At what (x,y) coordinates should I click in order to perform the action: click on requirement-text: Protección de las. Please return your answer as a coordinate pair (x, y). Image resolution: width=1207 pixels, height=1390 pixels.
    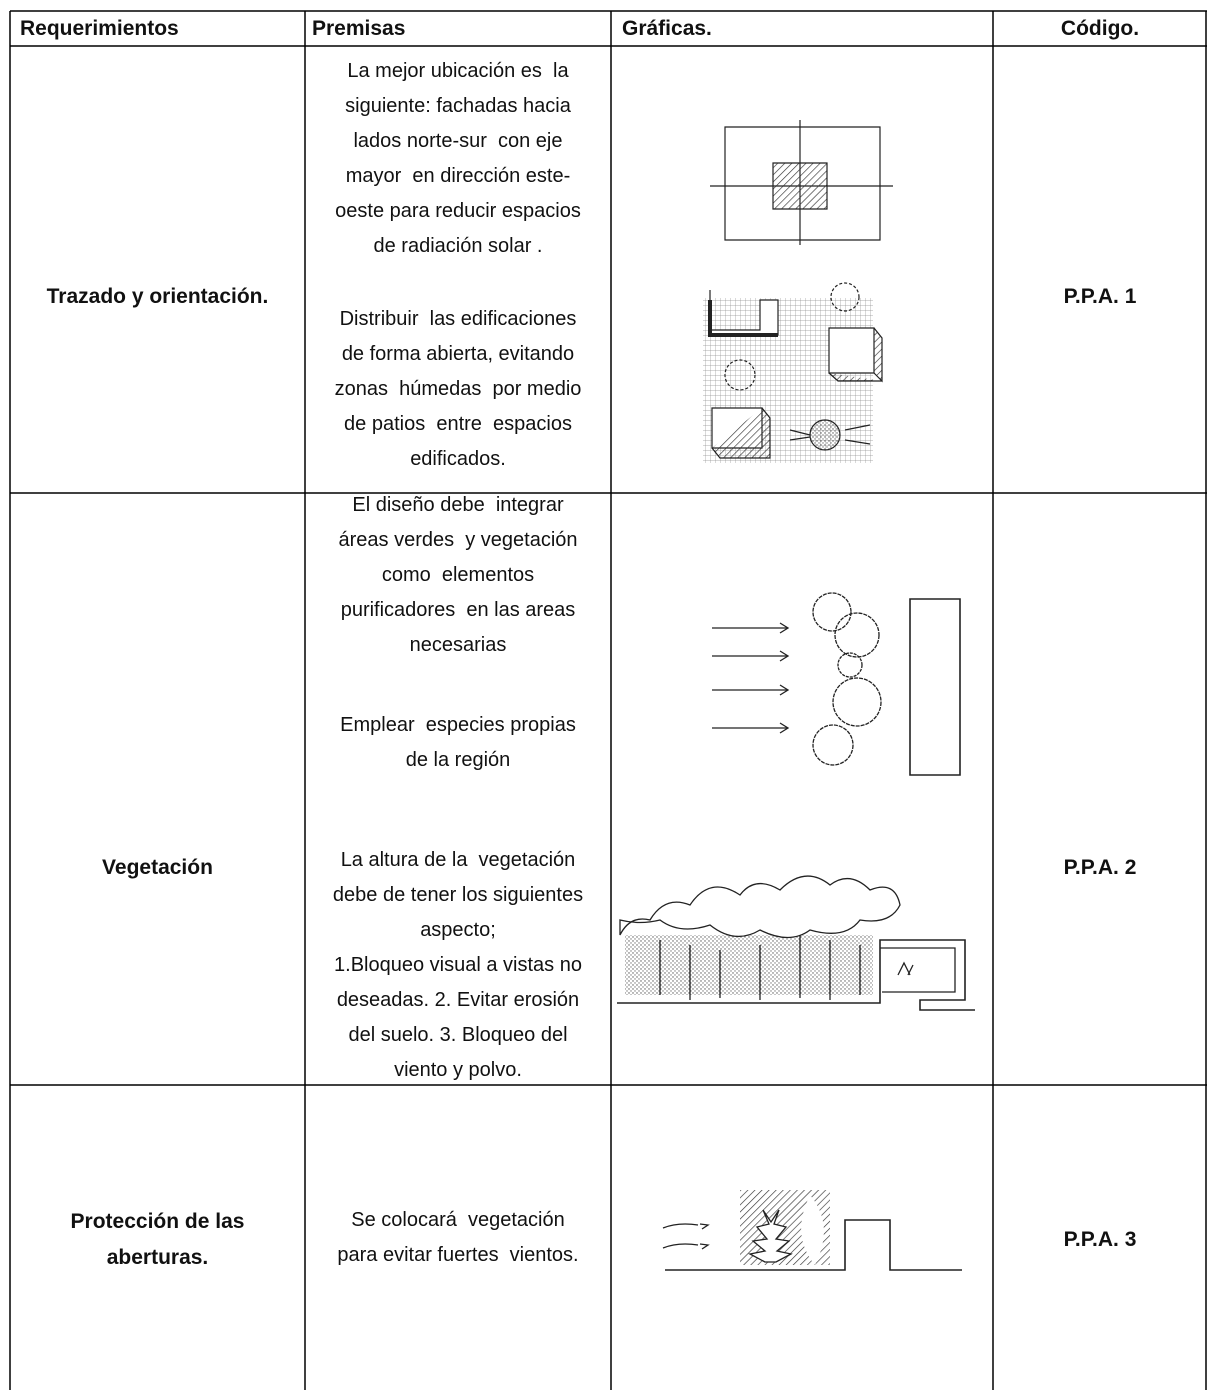
    Looking at the image, I should click on (157, 1221).